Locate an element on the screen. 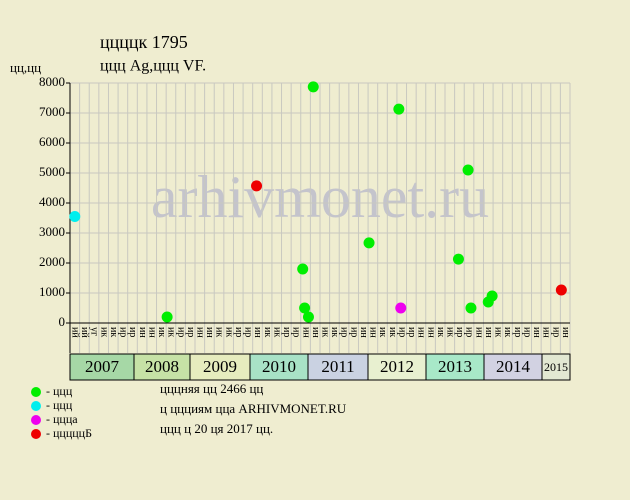 Image resolution: width=630 pixels, height=500 pixels. note: ц ццциям цца ARHIVMONET.RU is located at coordinates (253, 408).